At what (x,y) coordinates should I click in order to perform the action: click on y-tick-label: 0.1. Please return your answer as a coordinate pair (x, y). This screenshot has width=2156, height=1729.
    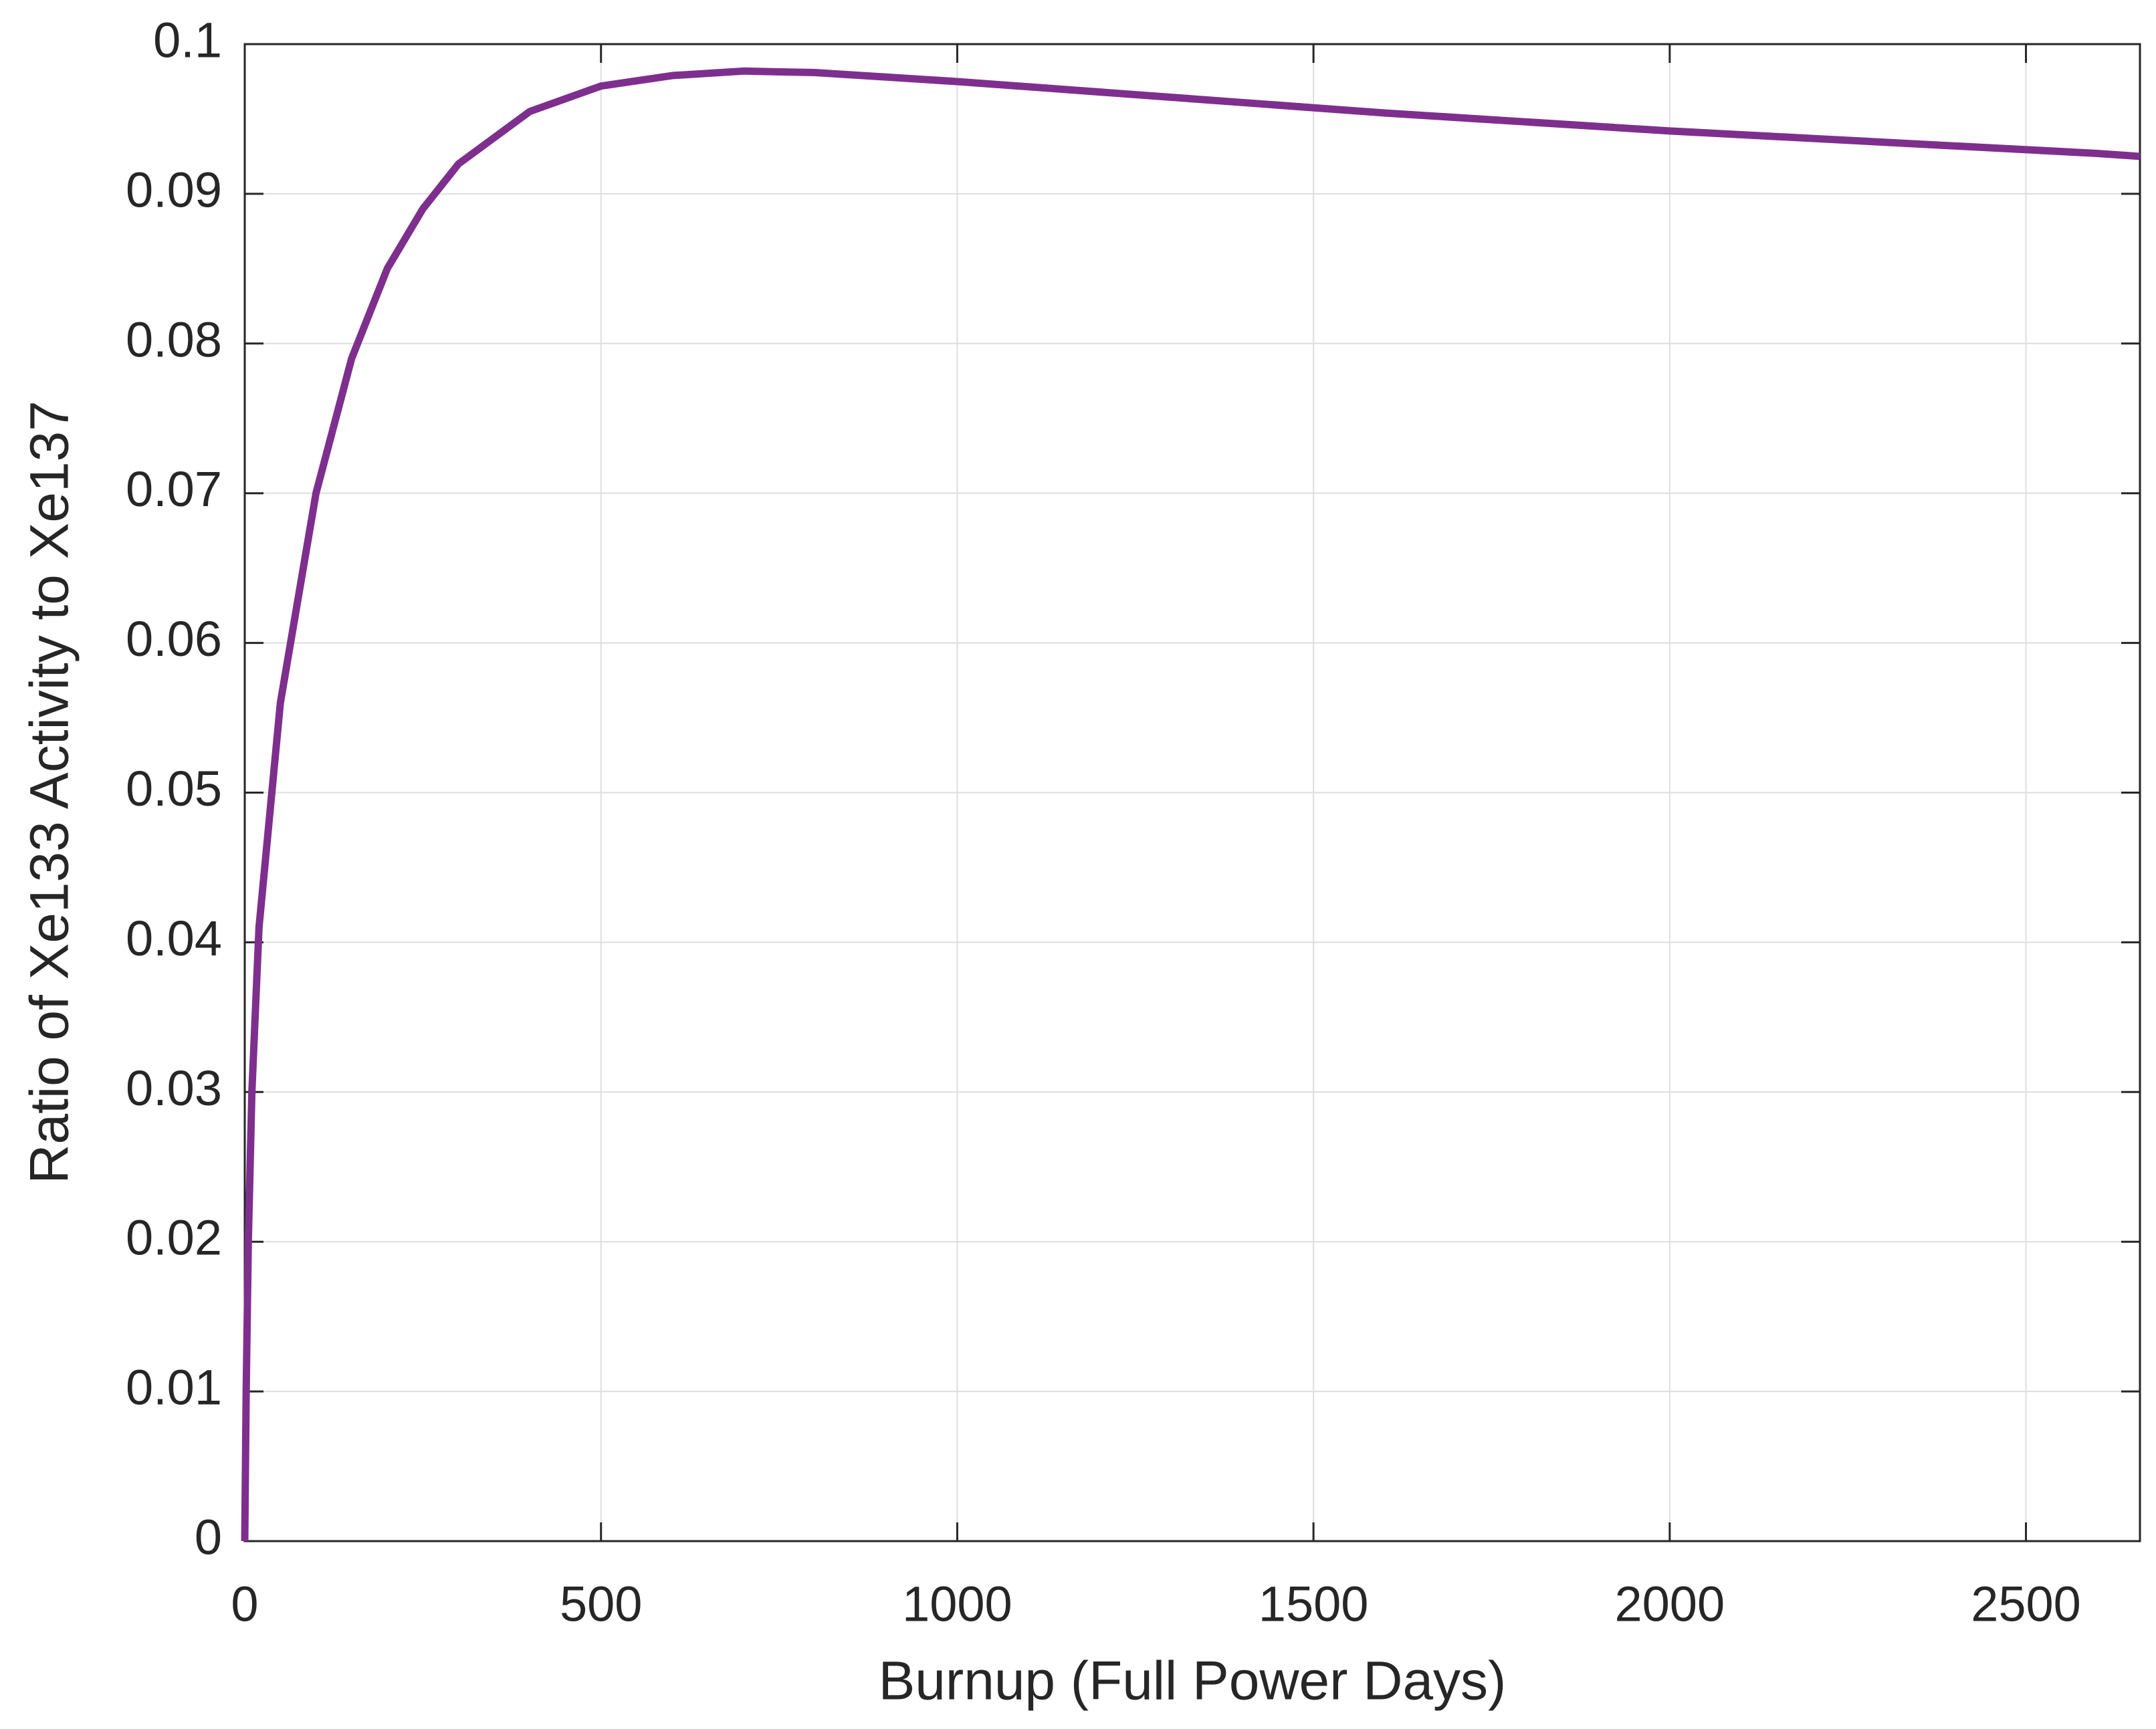
    Looking at the image, I should click on (188, 41).